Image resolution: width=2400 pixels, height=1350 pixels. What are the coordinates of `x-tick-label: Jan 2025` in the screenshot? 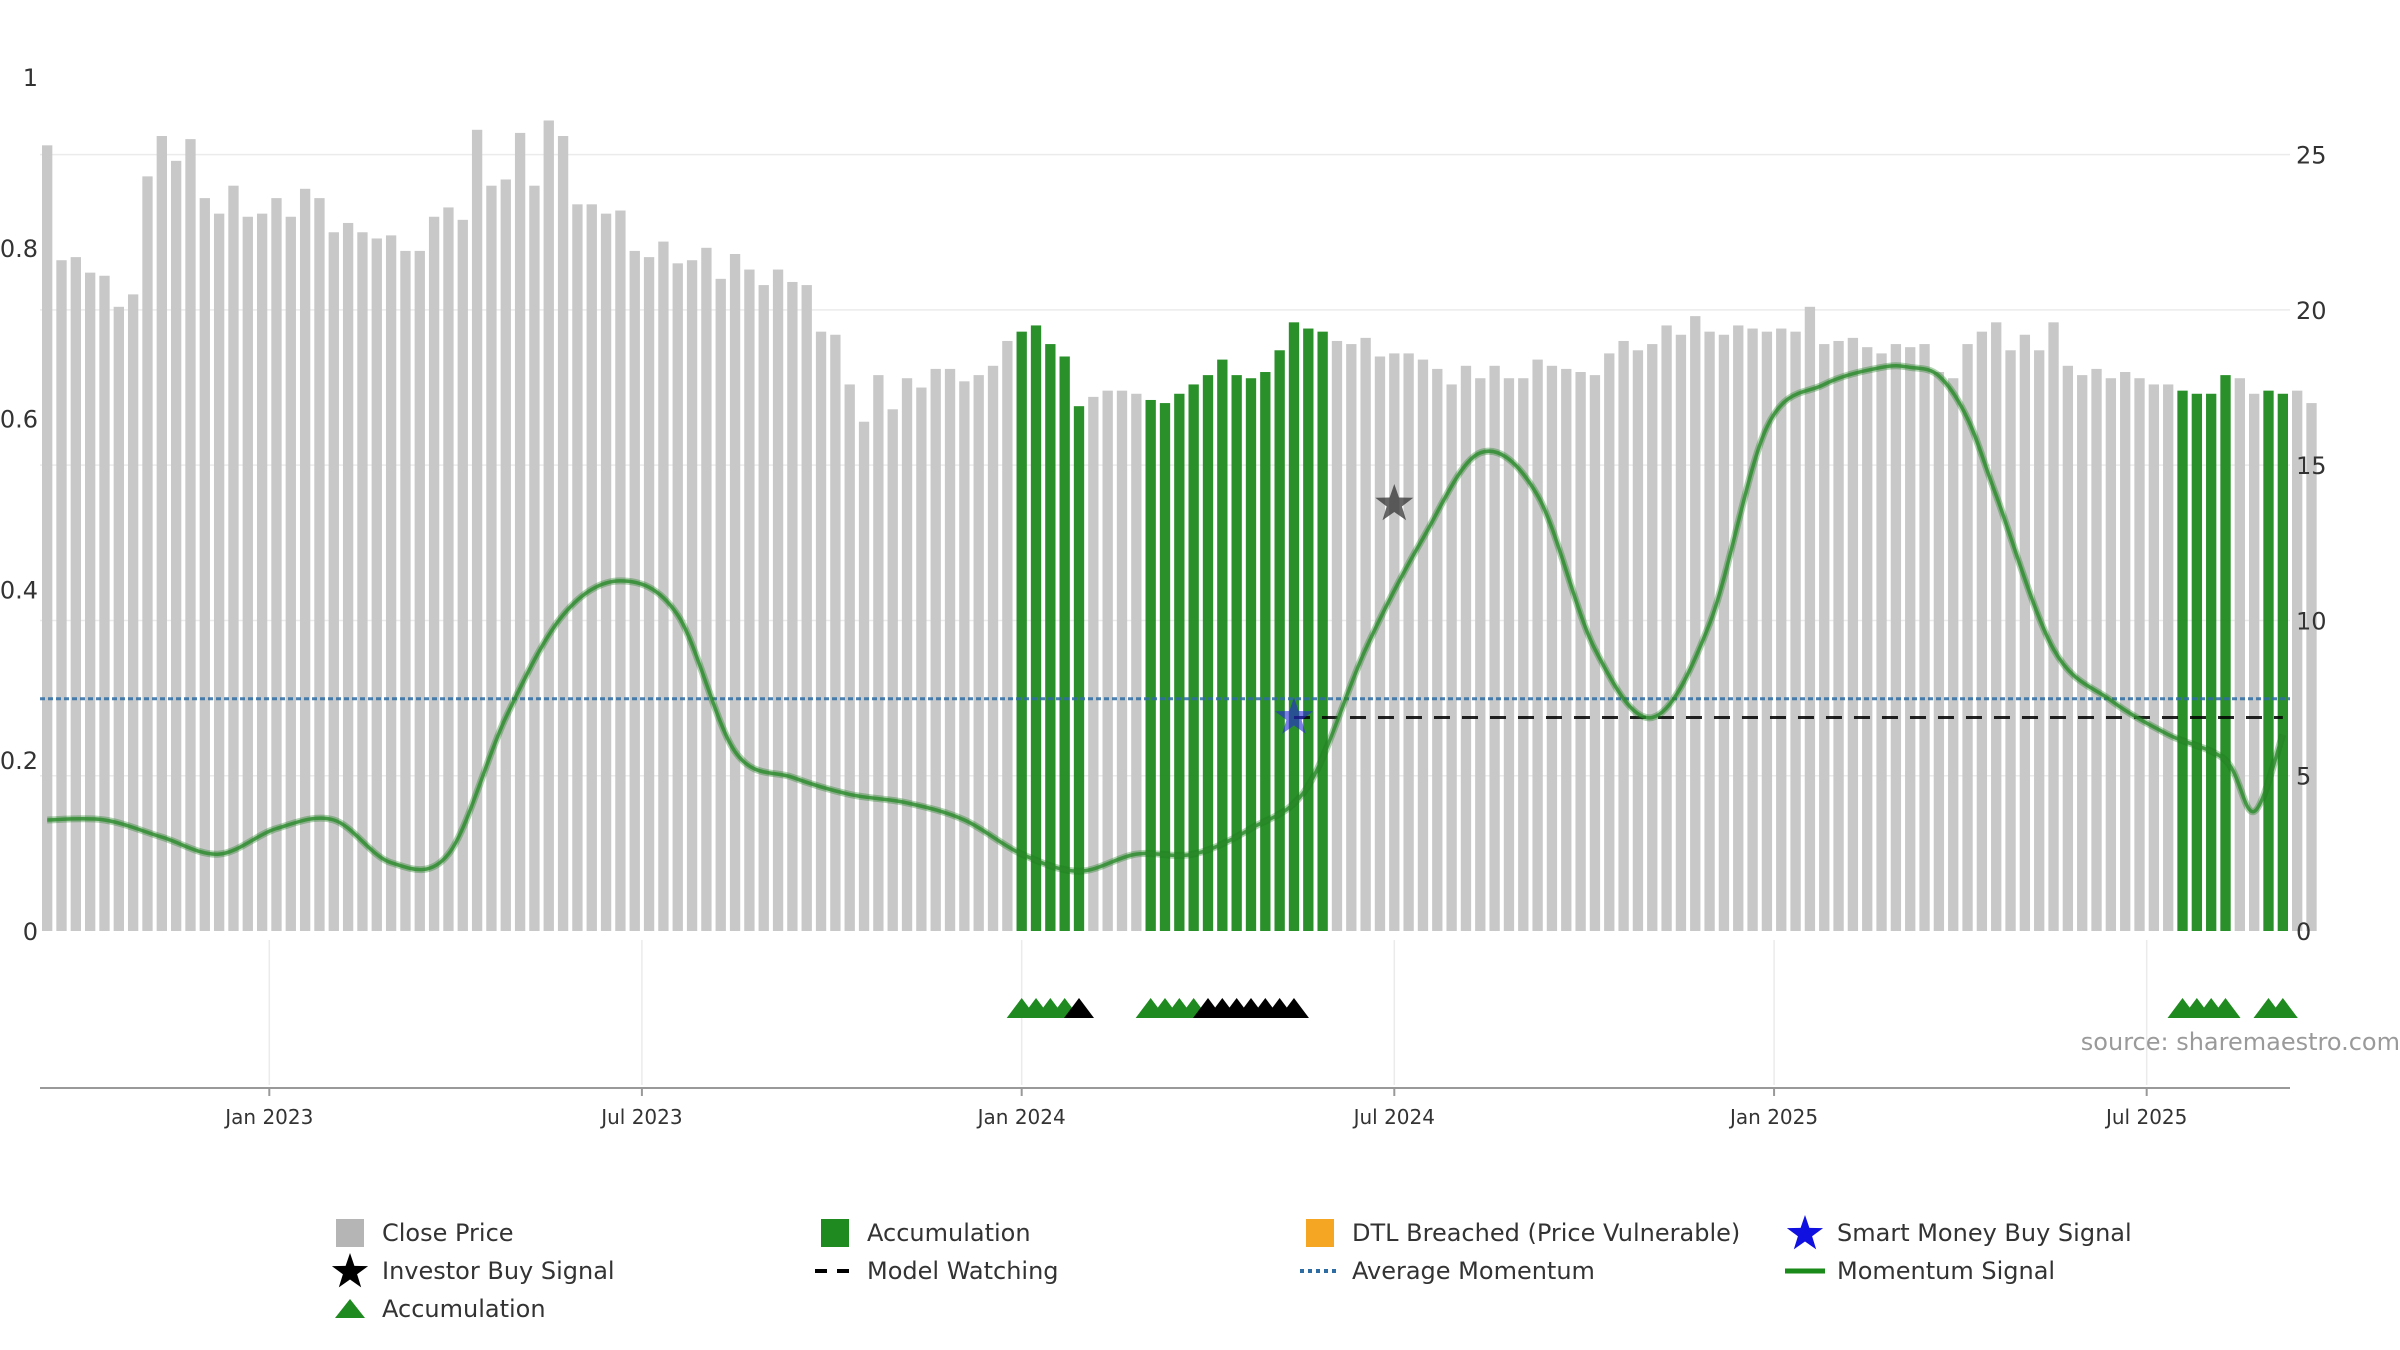 It's located at (1773, 1117).